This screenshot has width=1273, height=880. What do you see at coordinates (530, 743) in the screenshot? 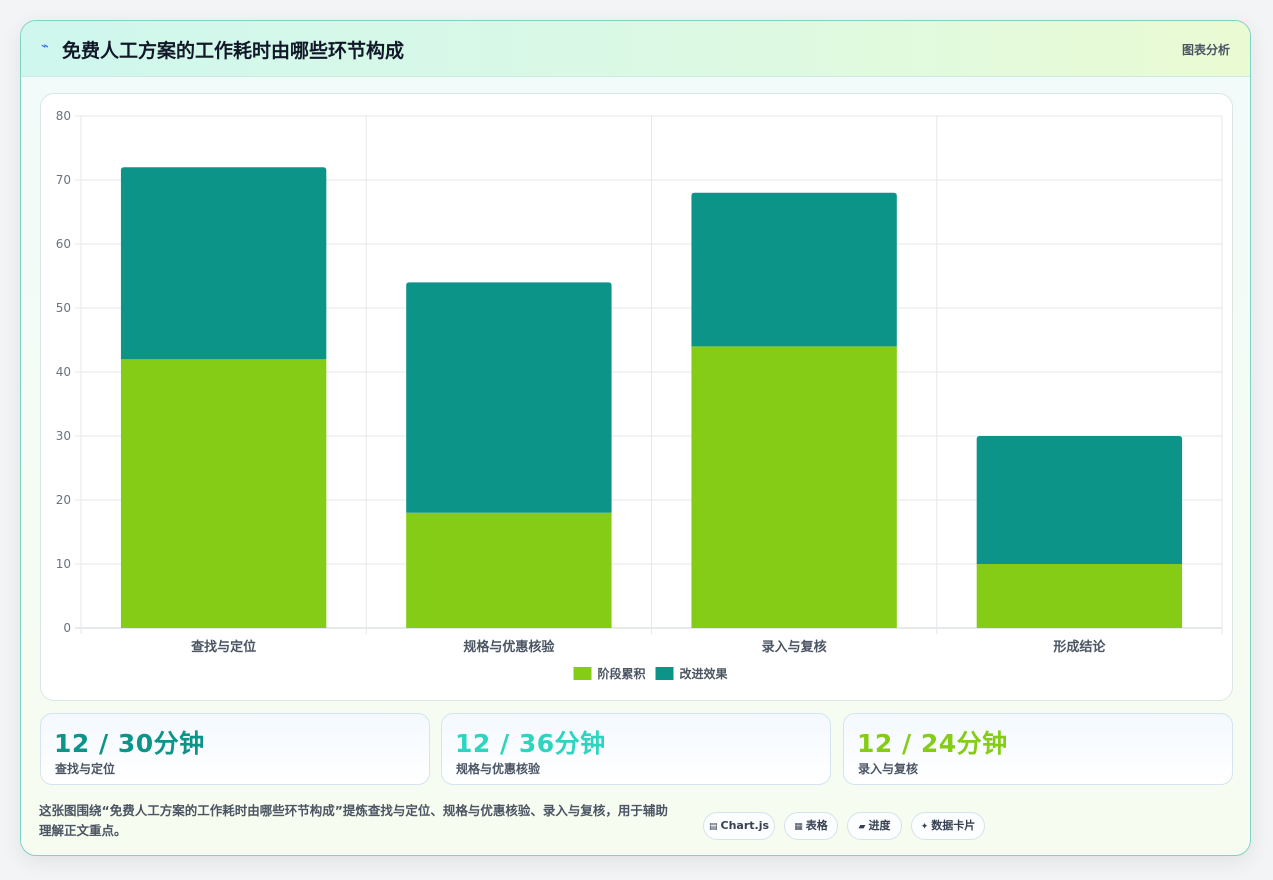
I see `stat-value: 12 / 36分钟` at bounding box center [530, 743].